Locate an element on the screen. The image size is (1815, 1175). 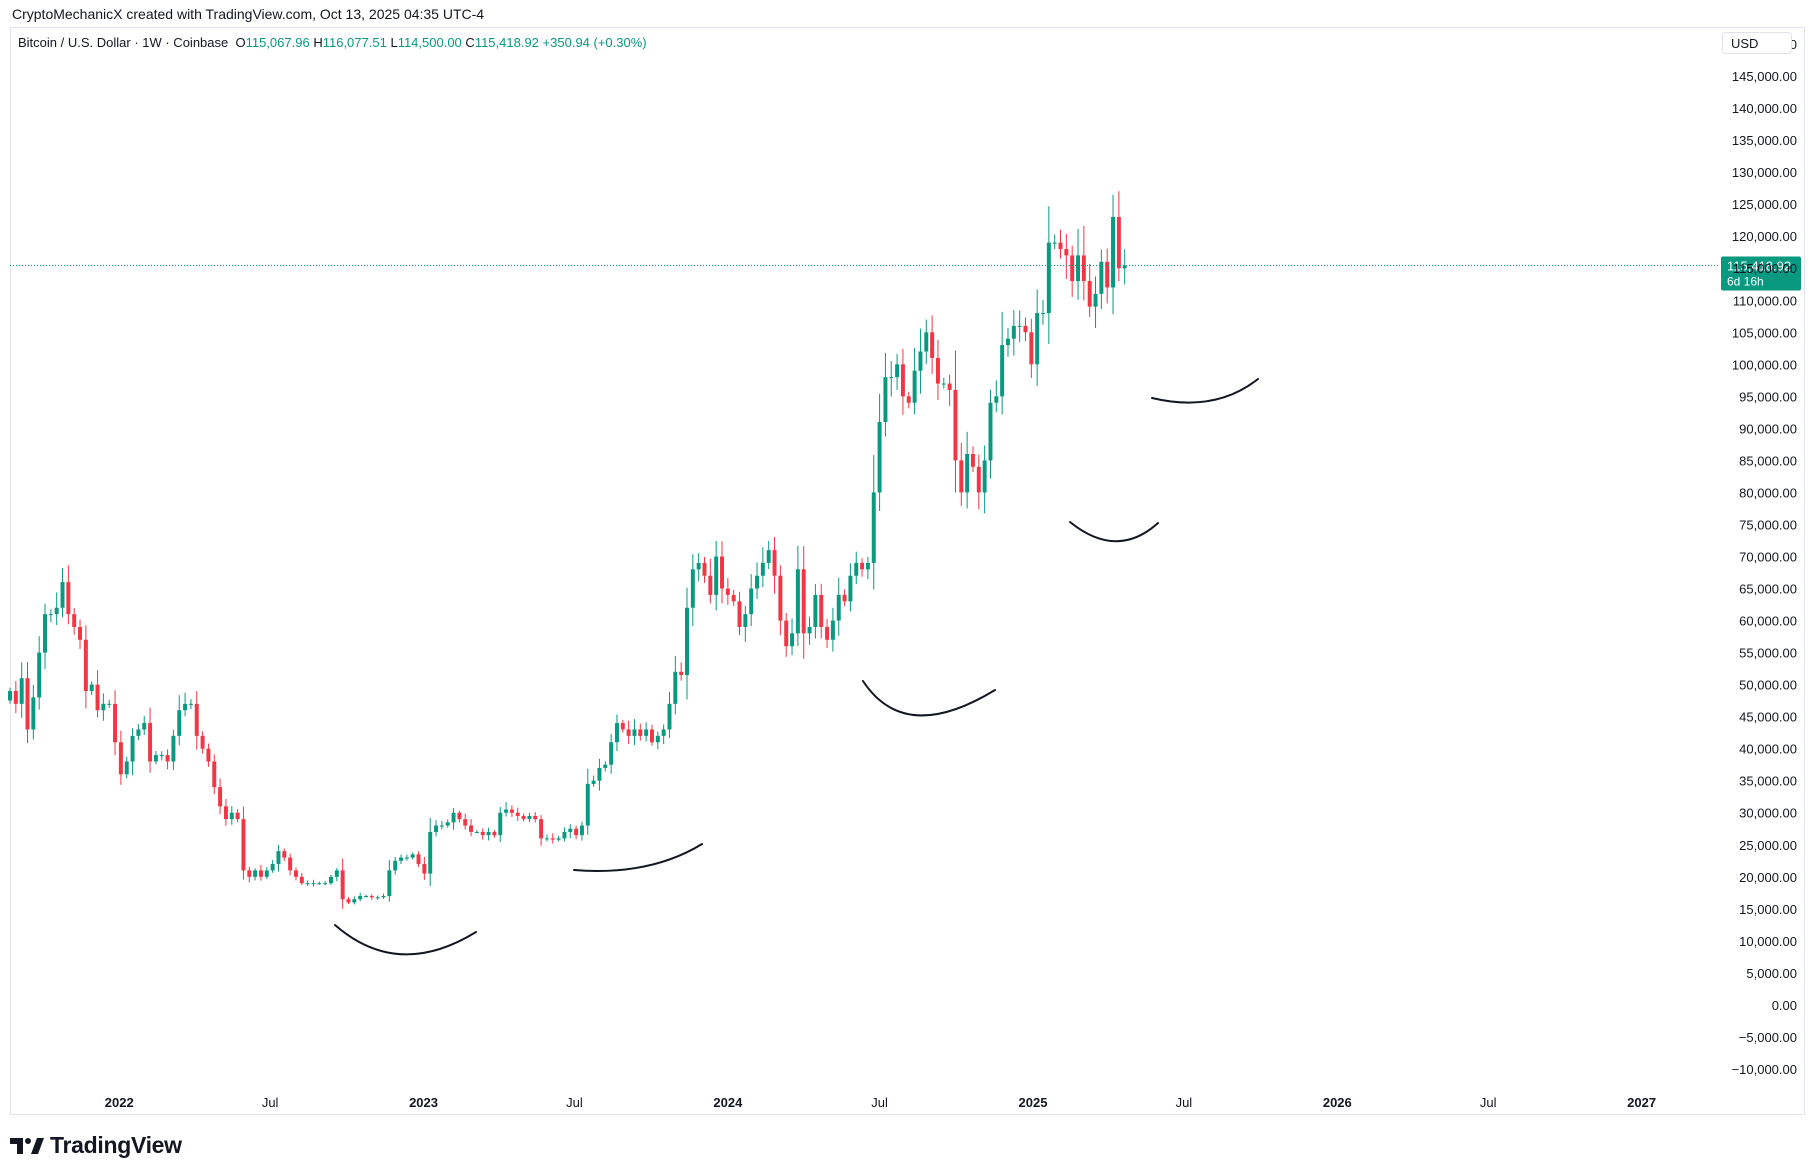
last-price-label-box is located at coordinates (1761, 273).